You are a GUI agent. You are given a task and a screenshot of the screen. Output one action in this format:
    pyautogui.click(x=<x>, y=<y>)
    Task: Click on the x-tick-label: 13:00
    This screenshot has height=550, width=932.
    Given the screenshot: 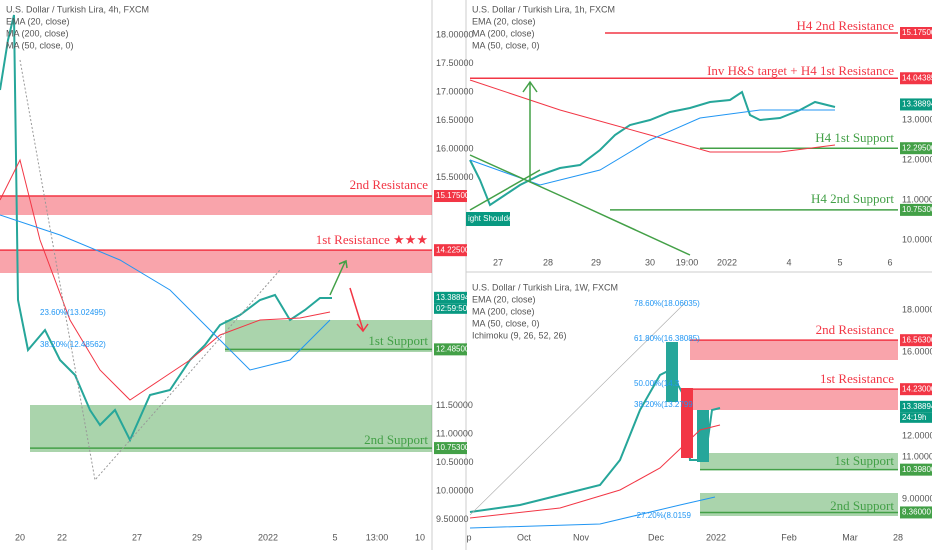 What is the action you would take?
    pyautogui.click(x=377, y=537)
    